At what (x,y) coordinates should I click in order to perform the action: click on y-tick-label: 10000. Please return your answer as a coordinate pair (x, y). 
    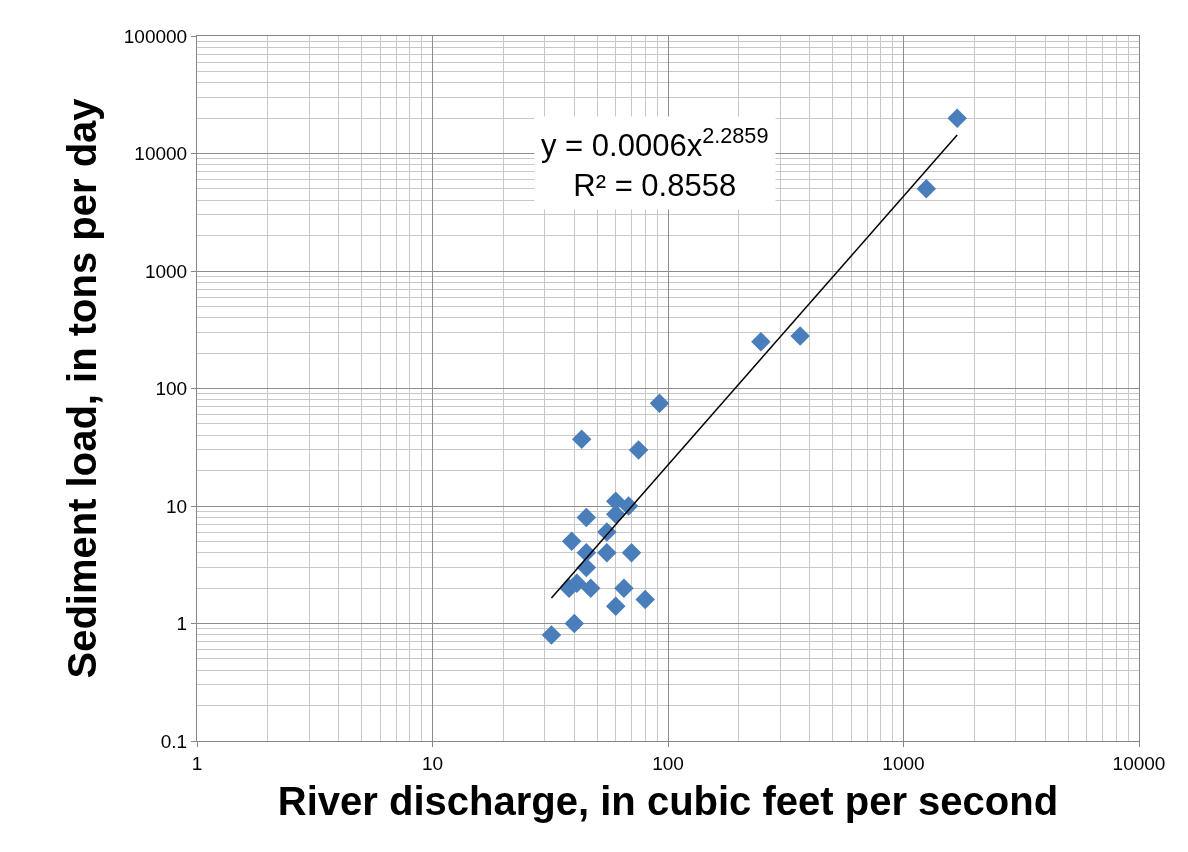
    Looking at the image, I should click on (161, 154).